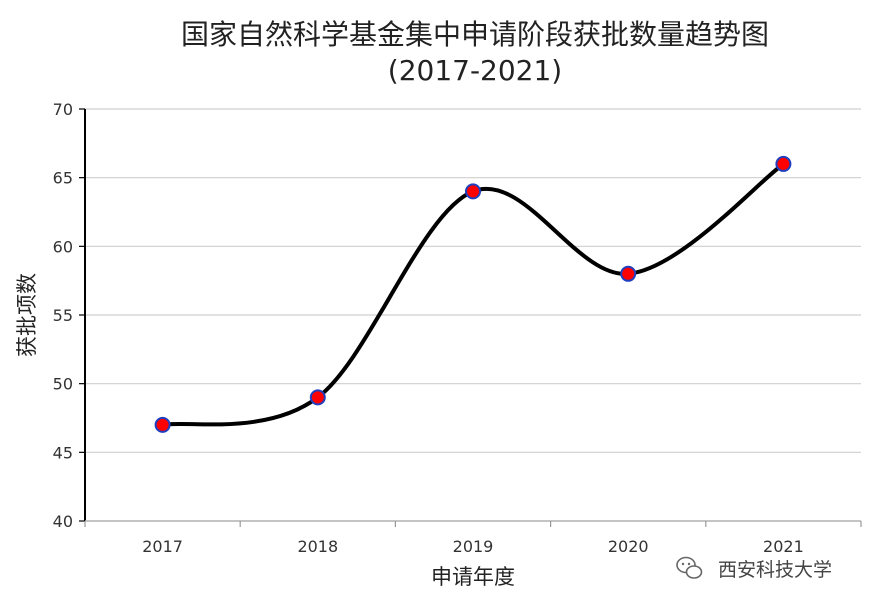 This screenshot has height=607, width=880. I want to click on wechat-icon, so click(689, 567).